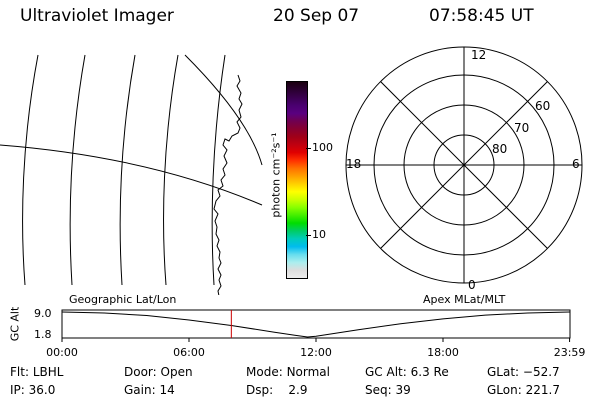 Image resolution: width=600 pixels, height=400 pixels. What do you see at coordinates (472, 284) in the screenshot?
I see `mlt-label-0: 0` at bounding box center [472, 284].